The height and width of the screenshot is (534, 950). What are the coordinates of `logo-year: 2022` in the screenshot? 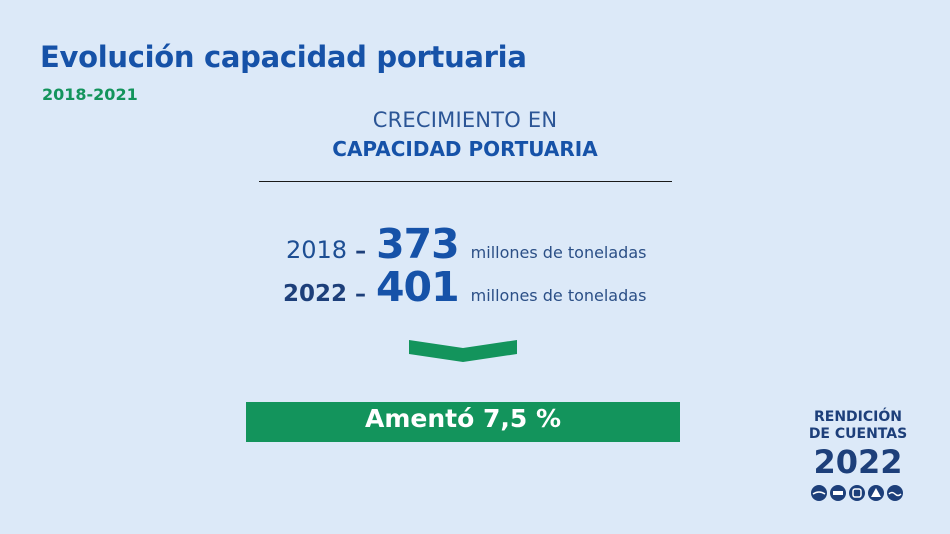 It's located at (858, 462).